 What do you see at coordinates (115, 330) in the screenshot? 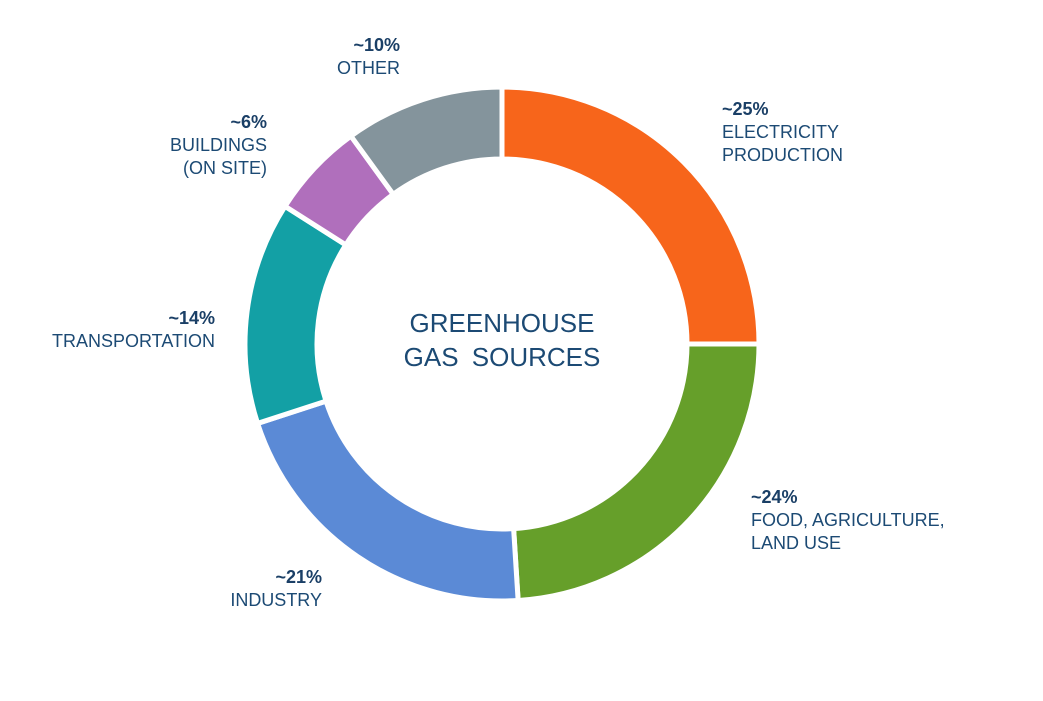
I see `segment-label: ~14% TRANSPORTATION` at bounding box center [115, 330].